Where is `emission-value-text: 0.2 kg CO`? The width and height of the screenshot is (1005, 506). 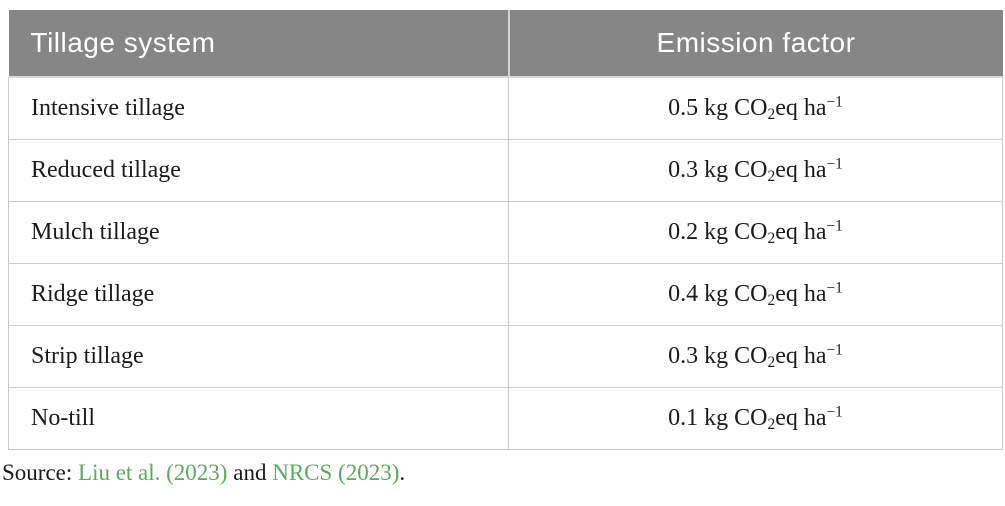 emission-value-text: 0.2 kg CO is located at coordinates (718, 232).